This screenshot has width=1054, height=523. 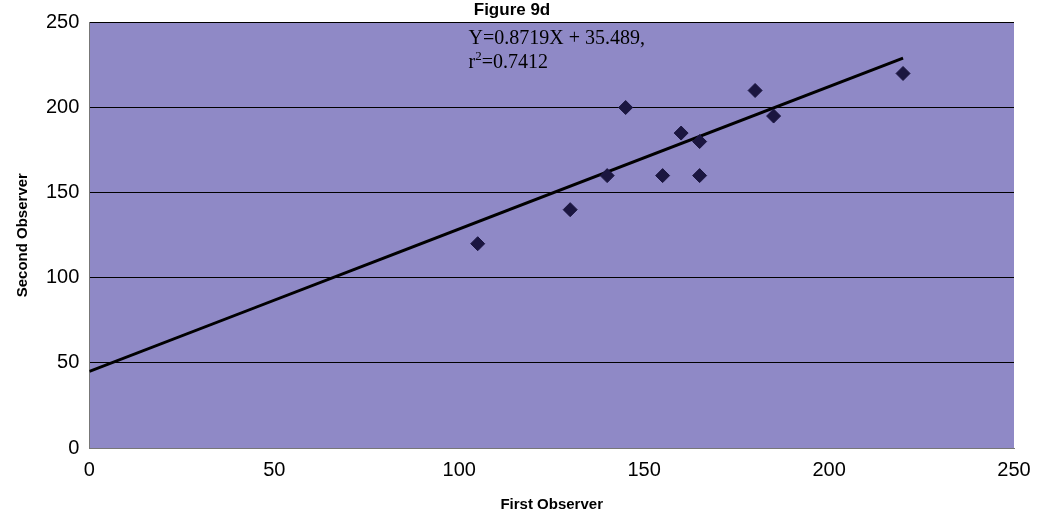 I want to click on x-axis-title: First Observer, so click(x=552, y=504).